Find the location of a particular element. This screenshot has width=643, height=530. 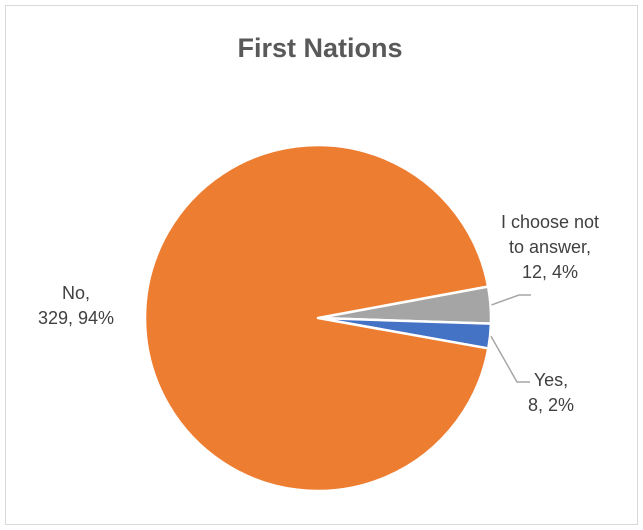

data-label-line: I choose not is located at coordinates (550, 222).